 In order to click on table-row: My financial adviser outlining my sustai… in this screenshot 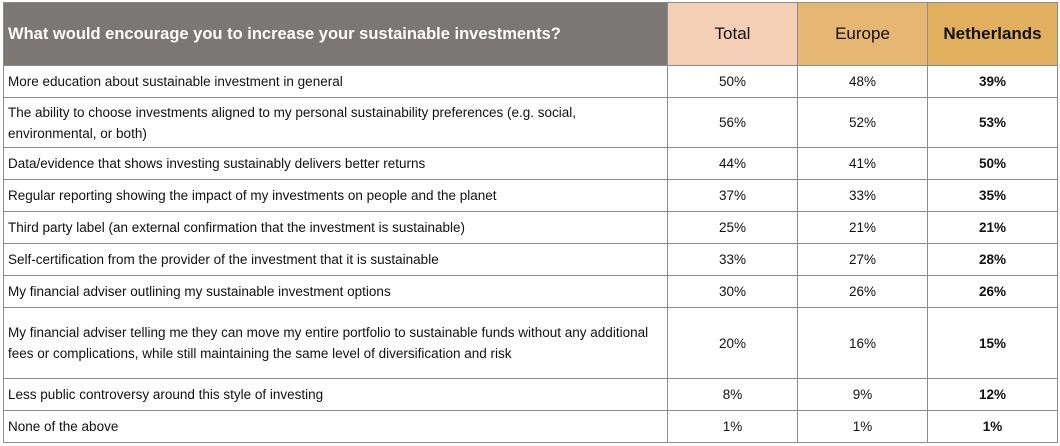, I will do `click(530, 291)`.